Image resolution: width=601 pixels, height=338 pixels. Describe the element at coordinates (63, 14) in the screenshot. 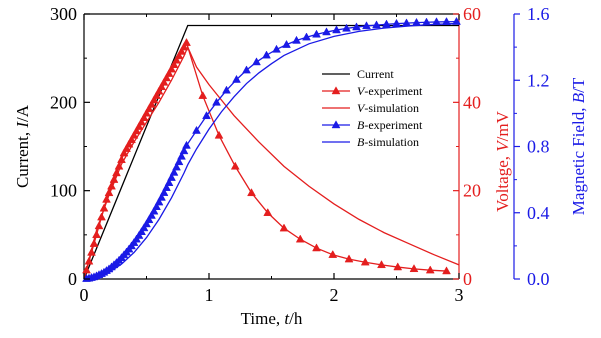

I see `left-tick-label: 300` at that location.